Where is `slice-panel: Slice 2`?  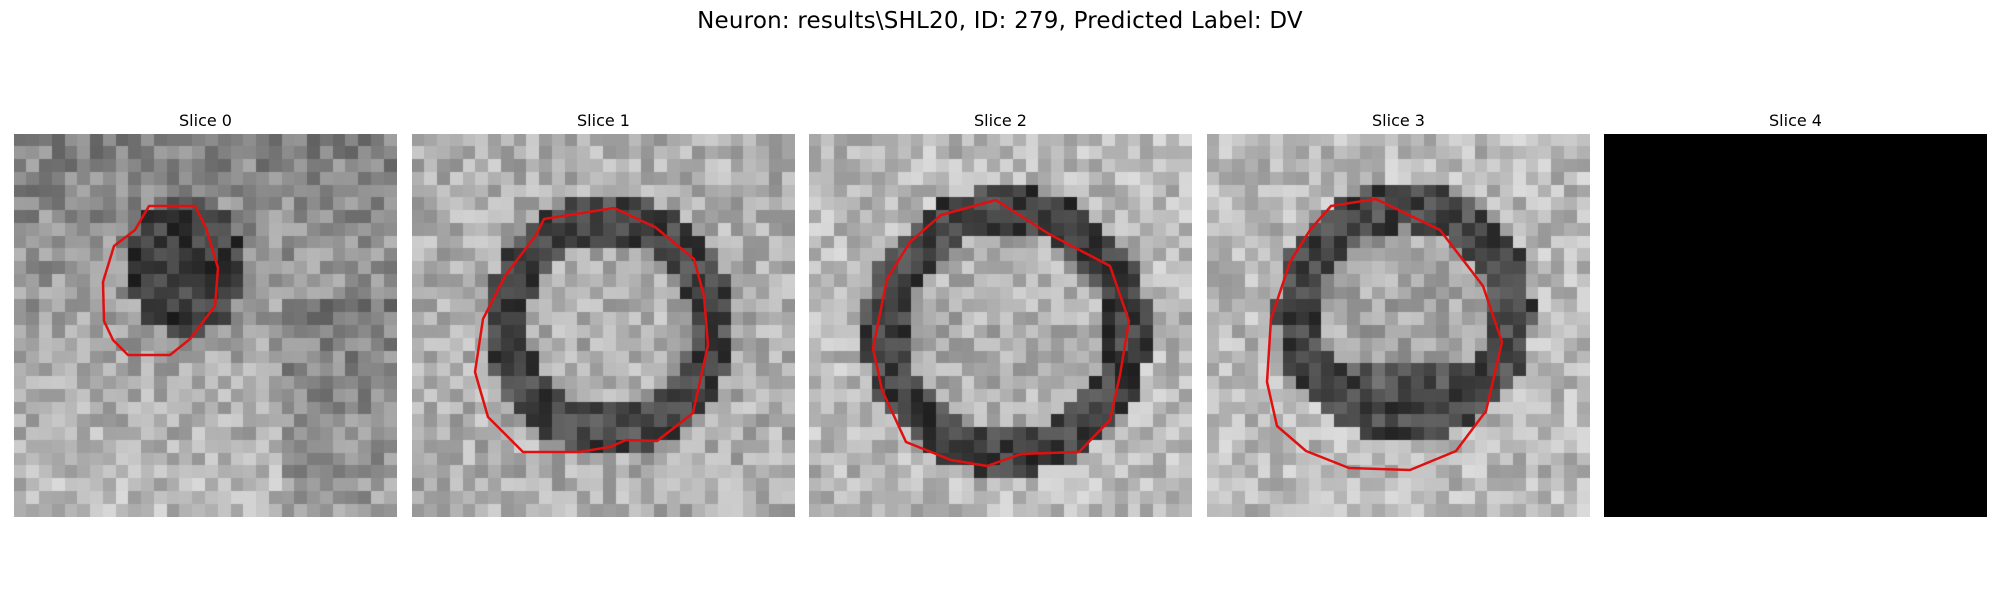 slice-panel: Slice 2 is located at coordinates (1000, 312).